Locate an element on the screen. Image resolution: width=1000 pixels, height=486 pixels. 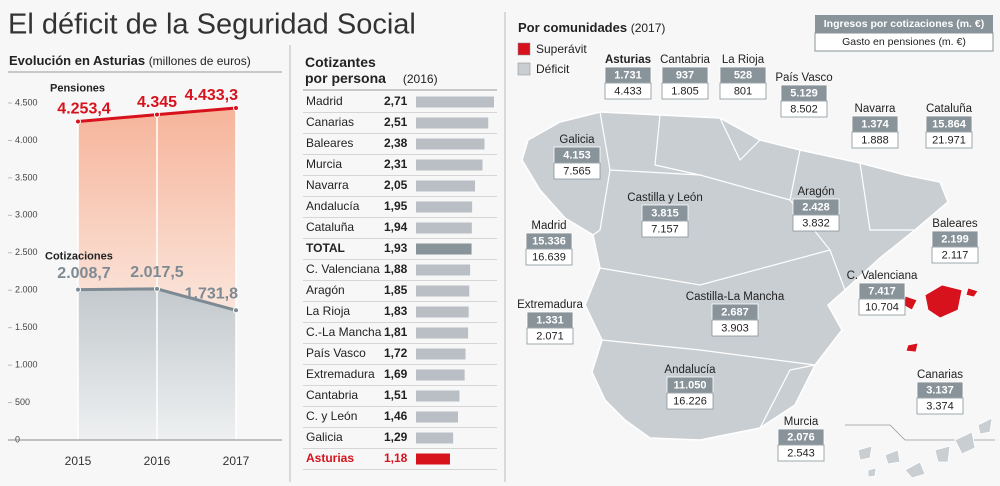
value-label: 1,83 is located at coordinates (396, 311).